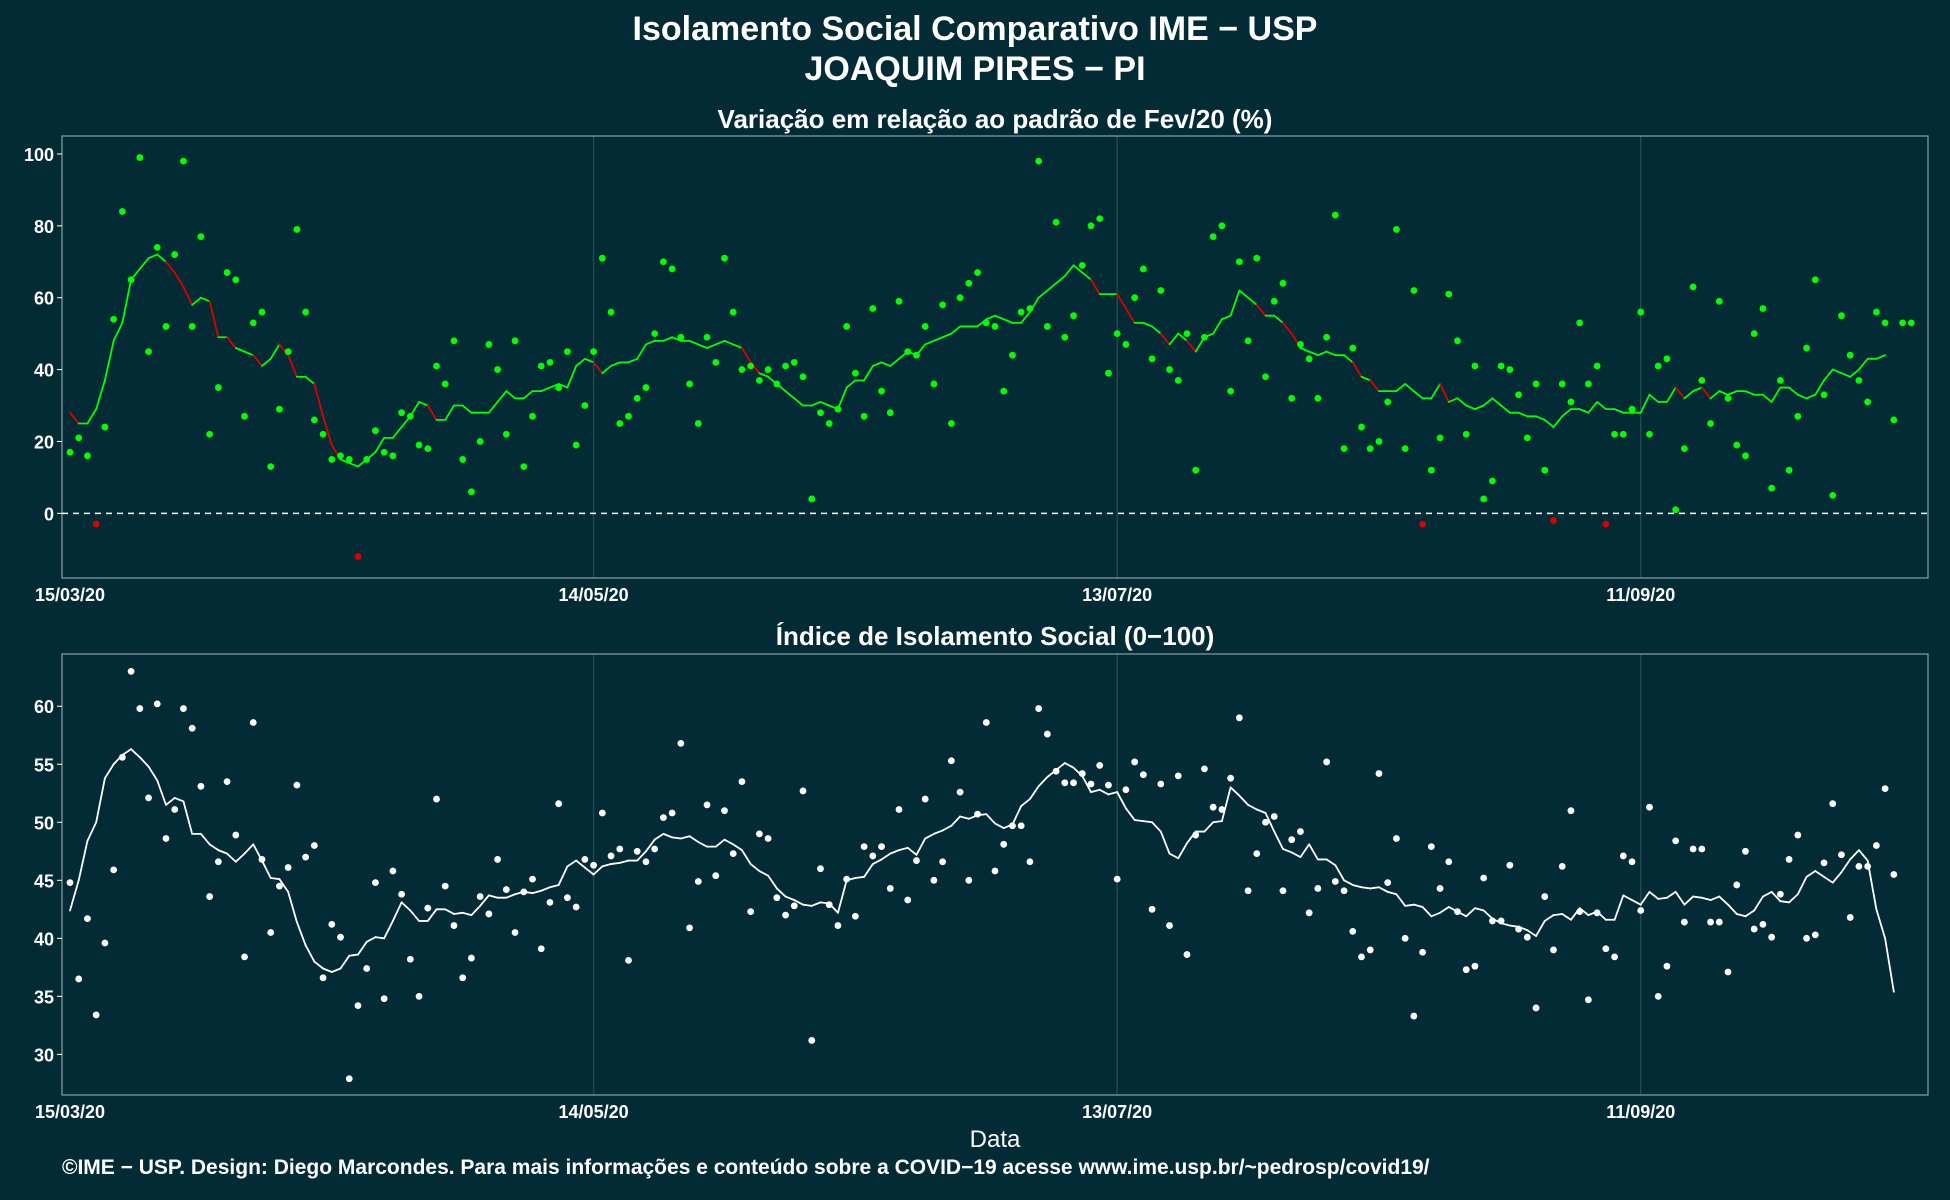 The width and height of the screenshot is (1950, 1200). Describe the element at coordinates (44, 227) in the screenshot. I see `y-tick-label: 80` at that location.